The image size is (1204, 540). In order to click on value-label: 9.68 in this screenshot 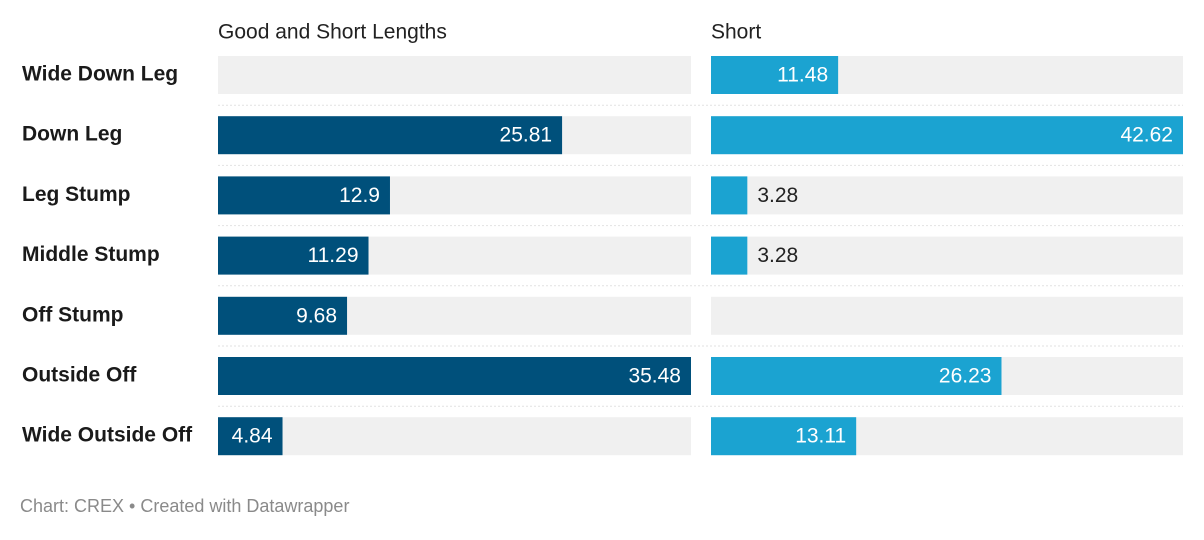, I will do `click(316, 315)`.